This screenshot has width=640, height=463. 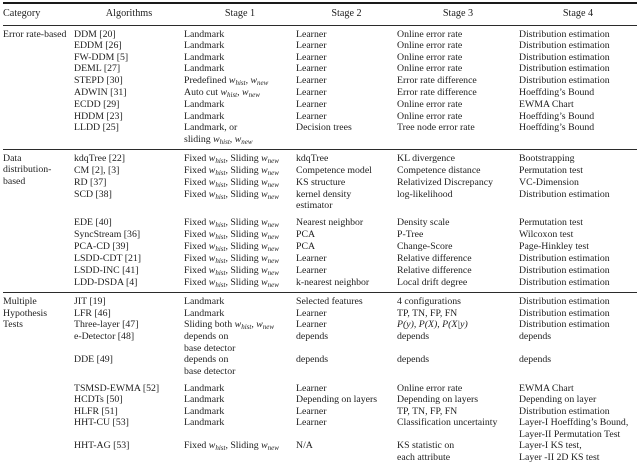 What do you see at coordinates (337, 400) in the screenshot?
I see `cell-stage2: Depending on layers` at bounding box center [337, 400].